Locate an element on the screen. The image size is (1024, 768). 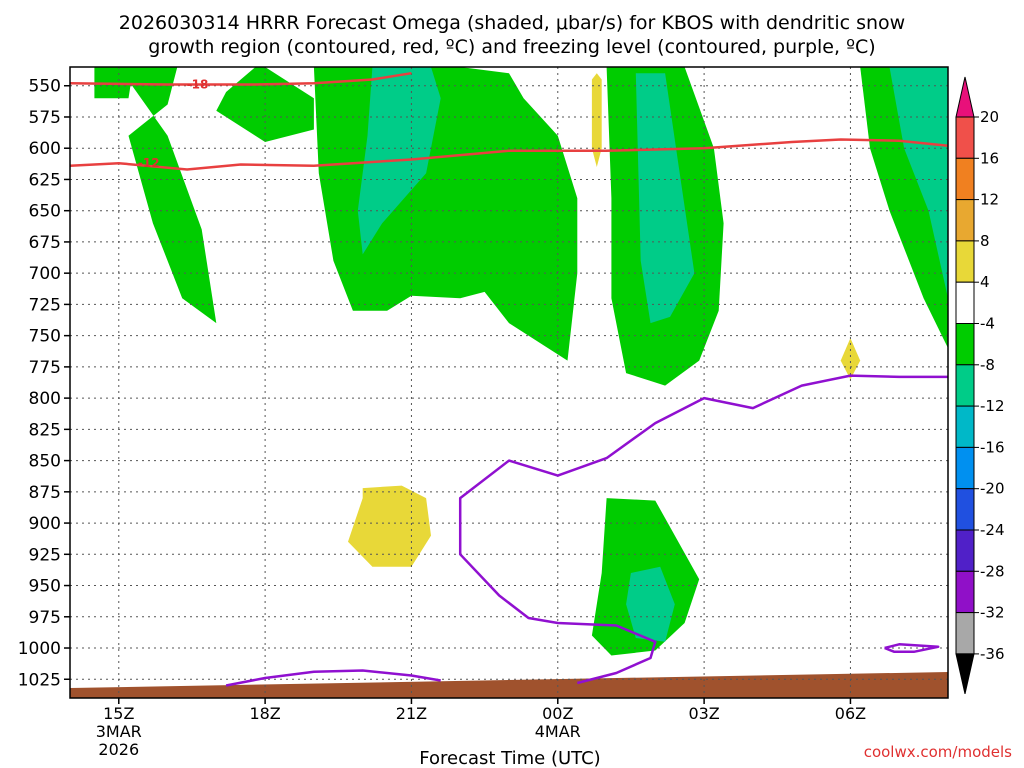
colorbar-label-9: -20 is located at coordinates (992, 489).